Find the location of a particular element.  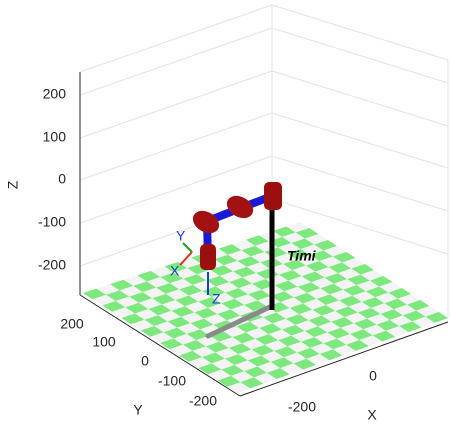

z-tick-label: 100 is located at coordinates (55, 137).